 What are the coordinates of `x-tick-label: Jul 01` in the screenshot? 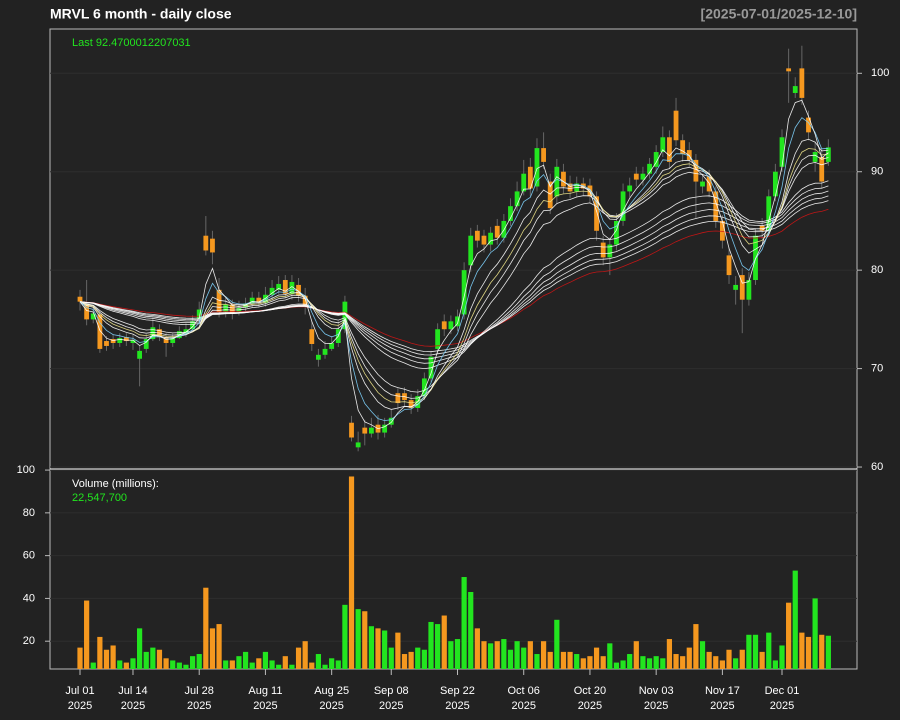 It's located at (79, 691).